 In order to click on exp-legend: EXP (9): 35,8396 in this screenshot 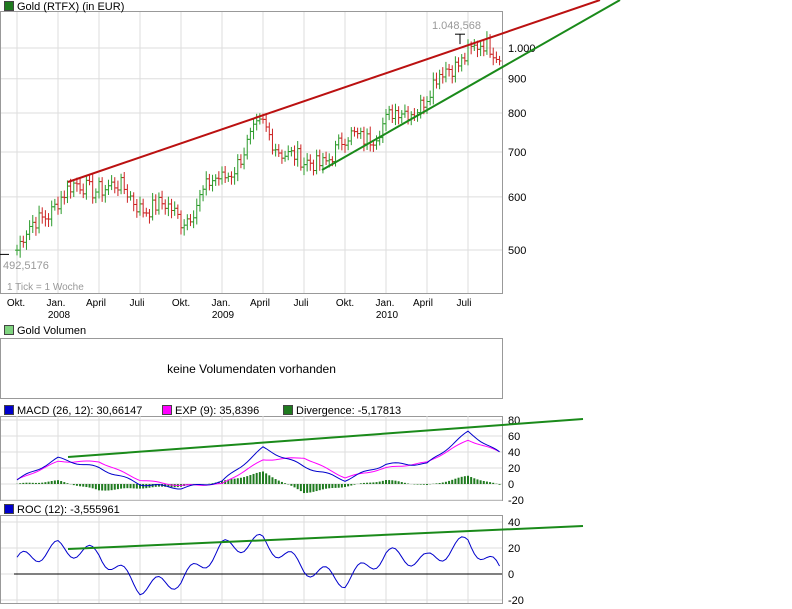, I will do `click(210, 411)`.